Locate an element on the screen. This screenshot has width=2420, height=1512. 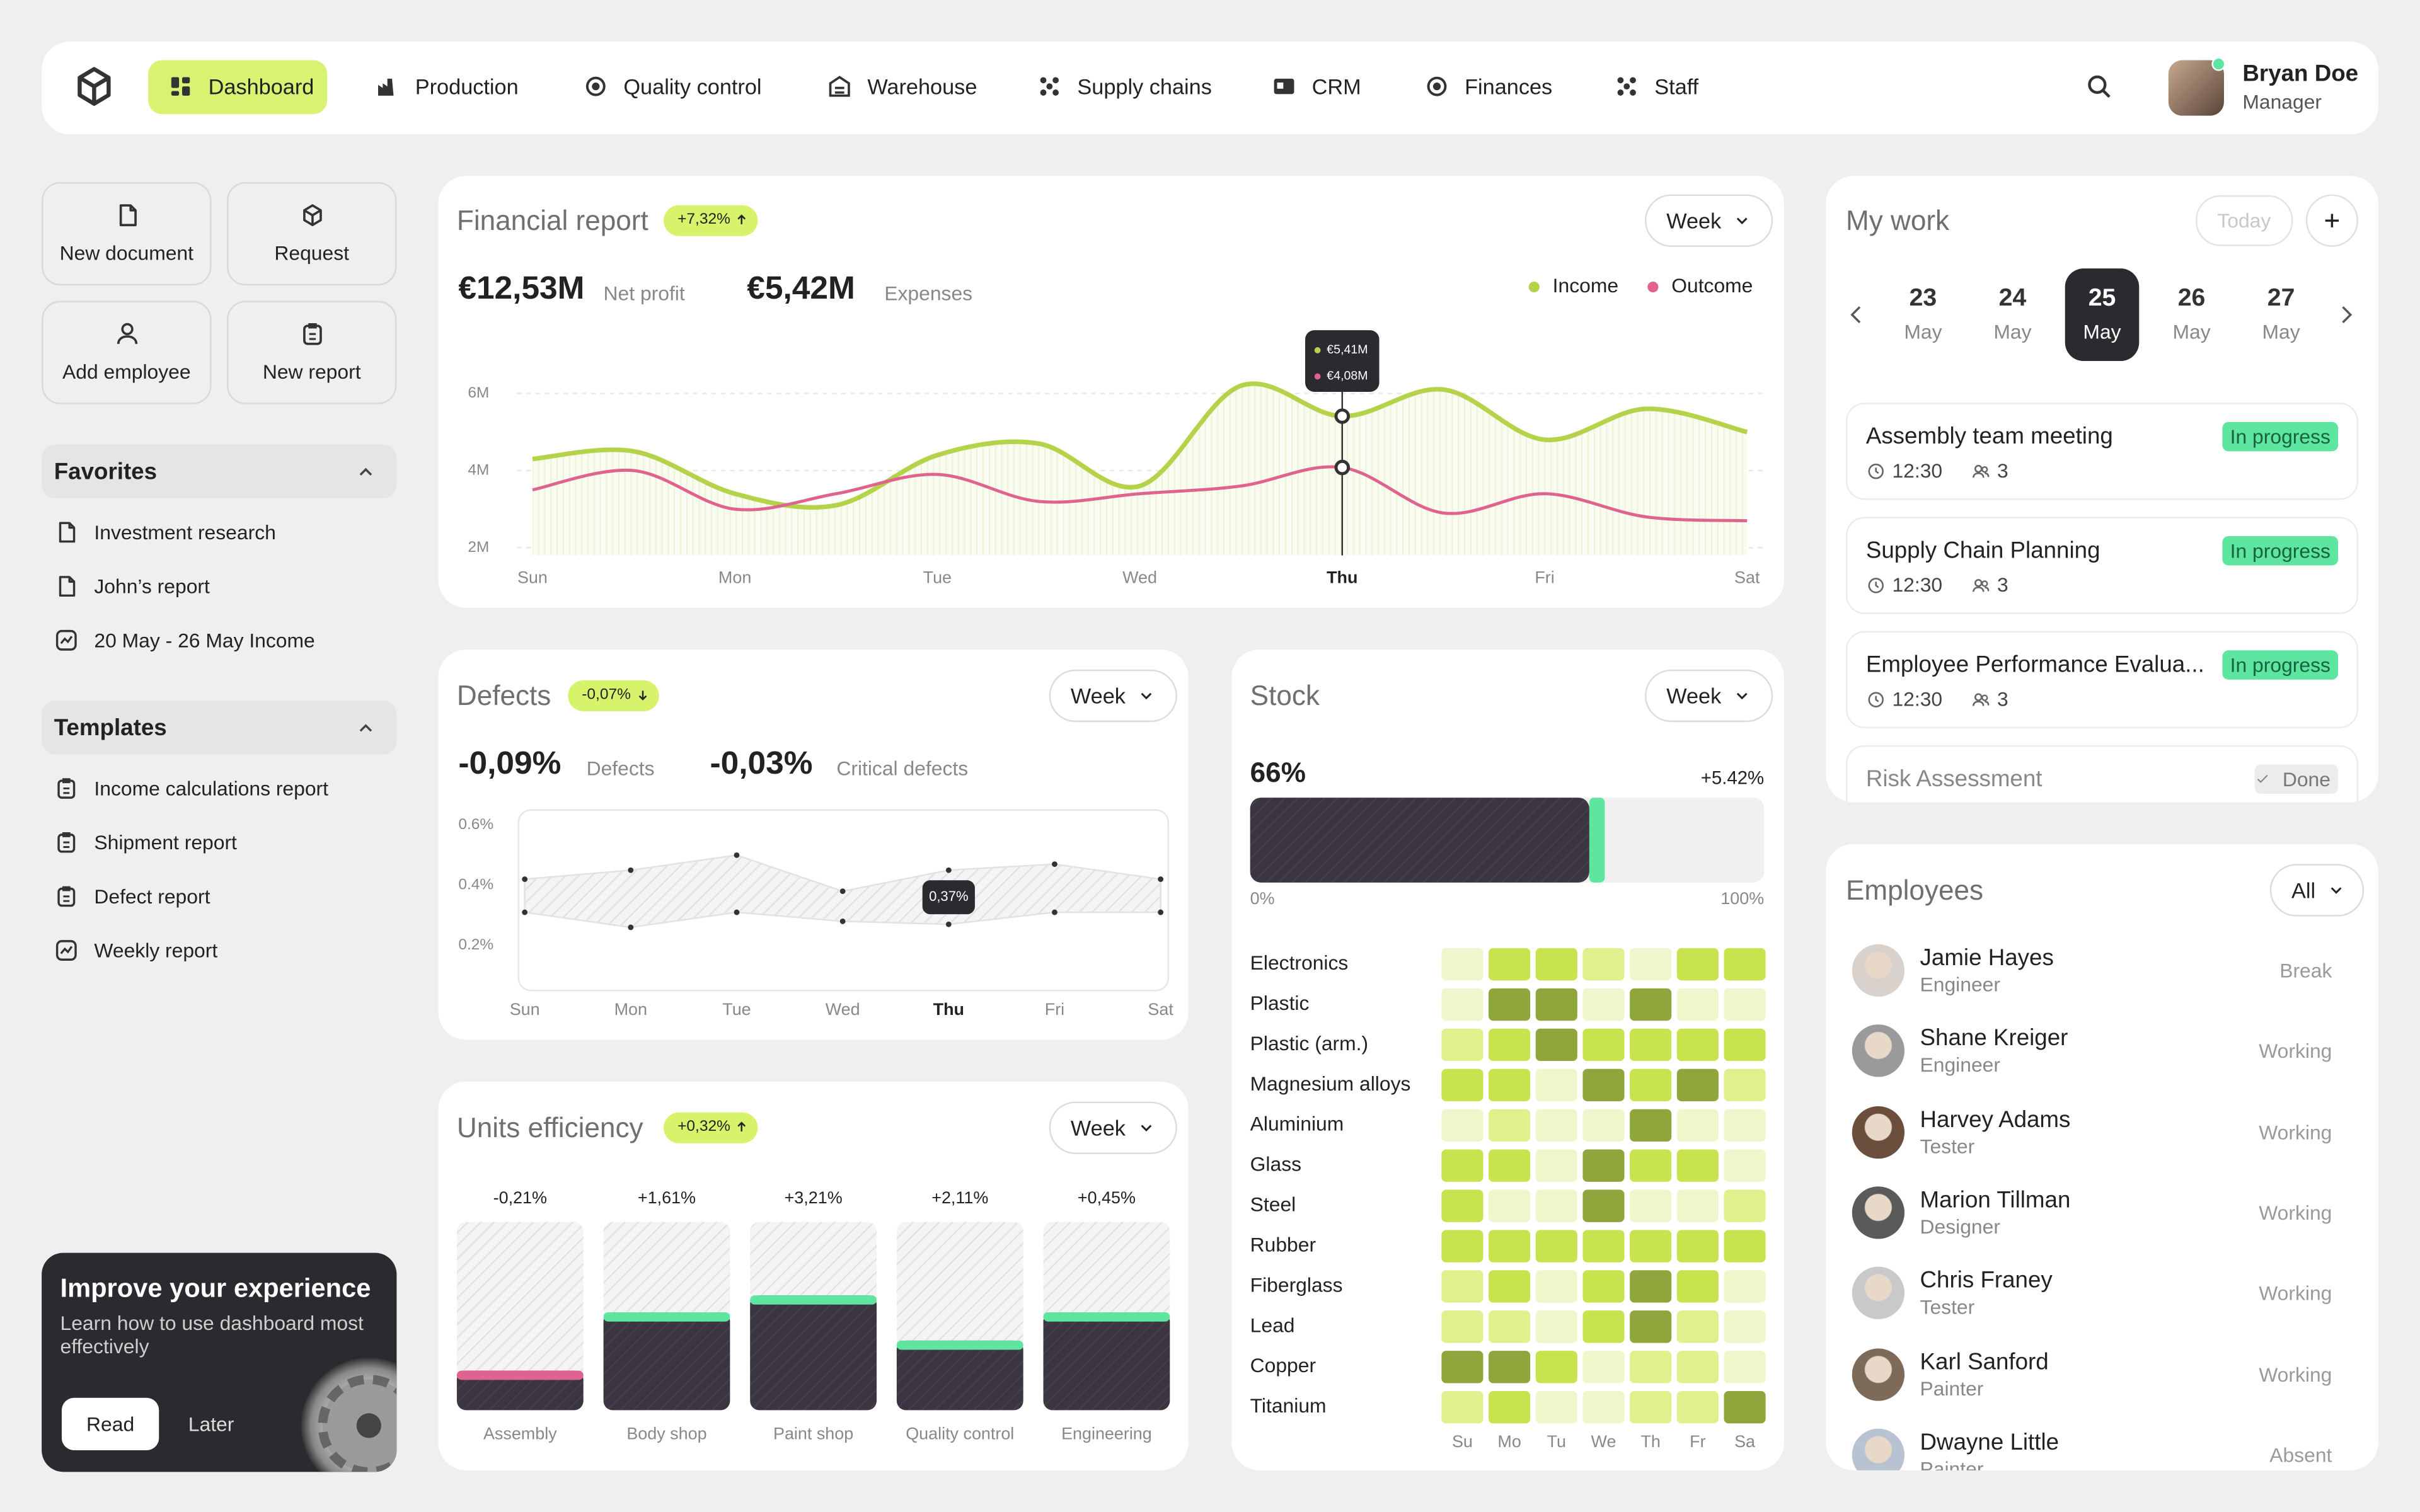
x-tick-label: Mon is located at coordinates (630, 1009).